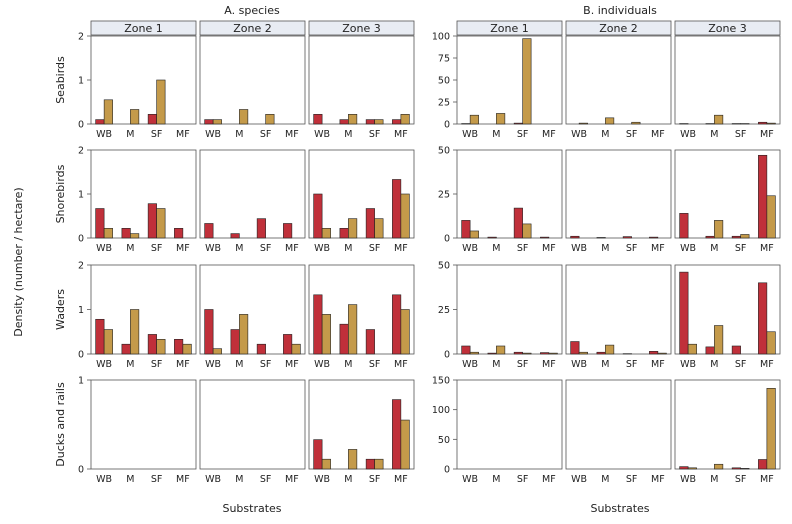 The width and height of the screenshot is (792, 524). What do you see at coordinates (447, 125) in the screenshot?
I see `y-tick-label: 0` at bounding box center [447, 125].